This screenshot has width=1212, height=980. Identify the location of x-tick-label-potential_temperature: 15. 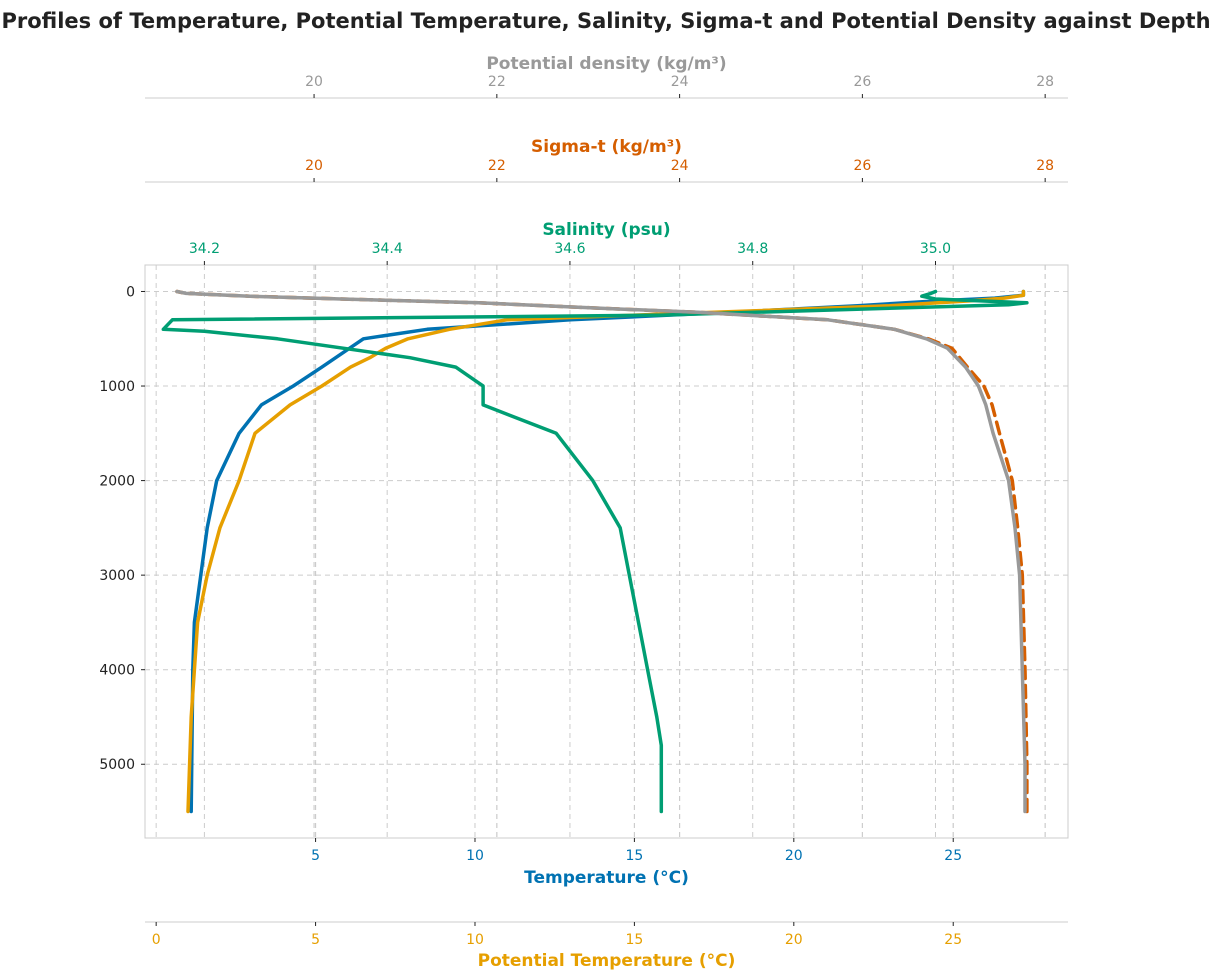
(634, 940).